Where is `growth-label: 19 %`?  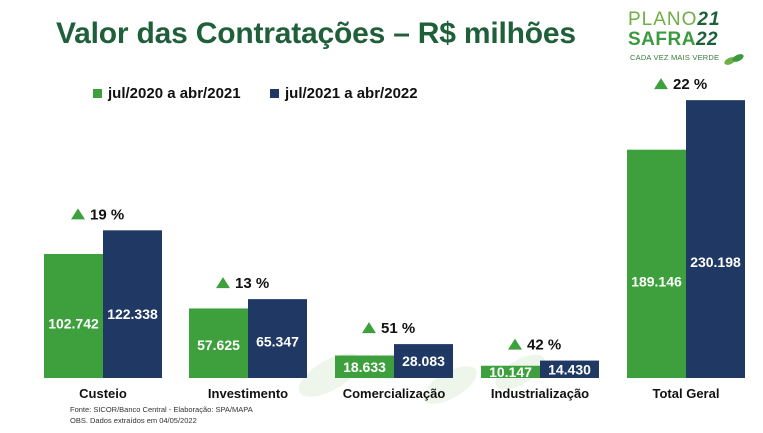
growth-label: 19 % is located at coordinates (107, 214).